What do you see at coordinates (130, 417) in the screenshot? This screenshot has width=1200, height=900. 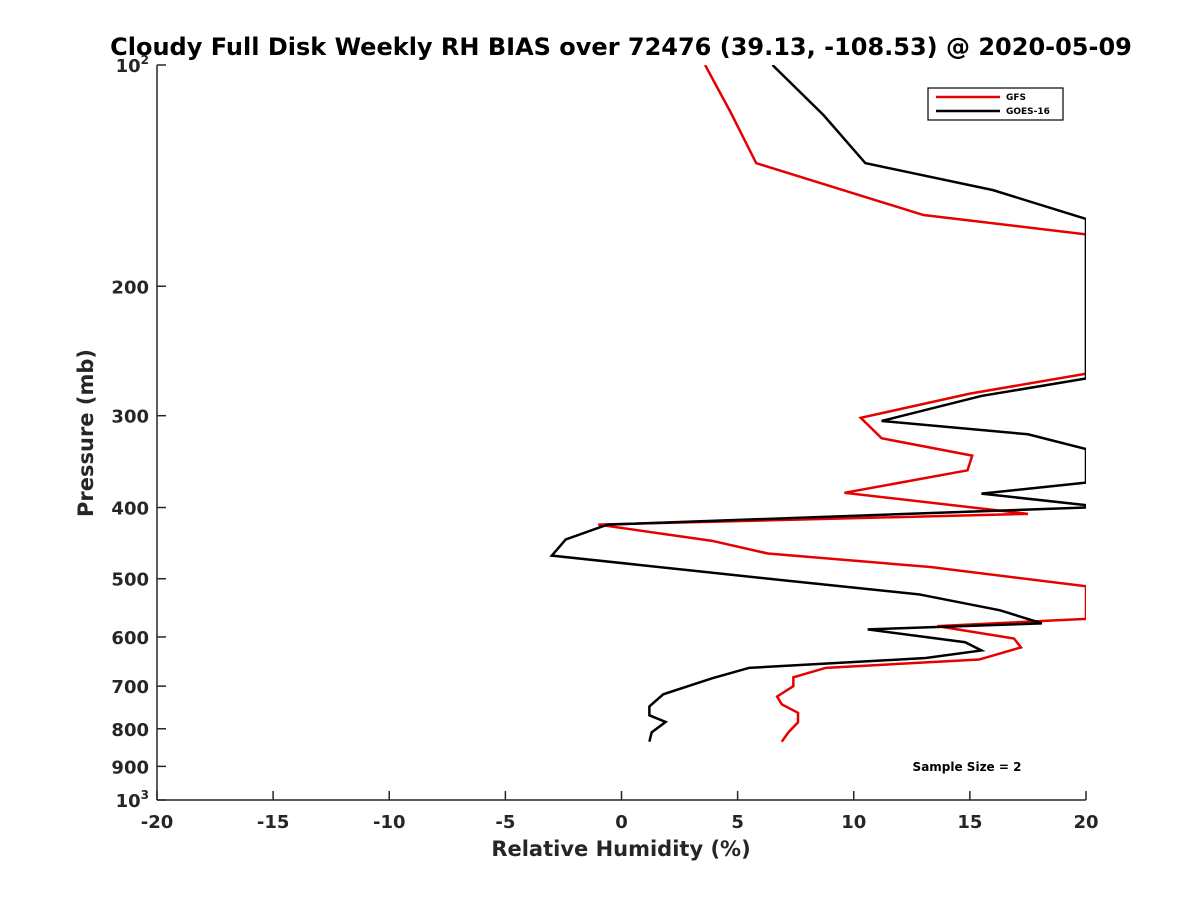 I see `y-tick-label: 300` at bounding box center [130, 417].